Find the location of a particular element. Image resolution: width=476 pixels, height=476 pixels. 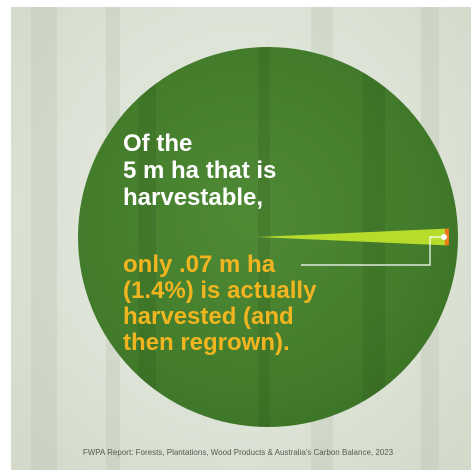

annotation-line: (1.4%) is actually is located at coordinates (220, 290).